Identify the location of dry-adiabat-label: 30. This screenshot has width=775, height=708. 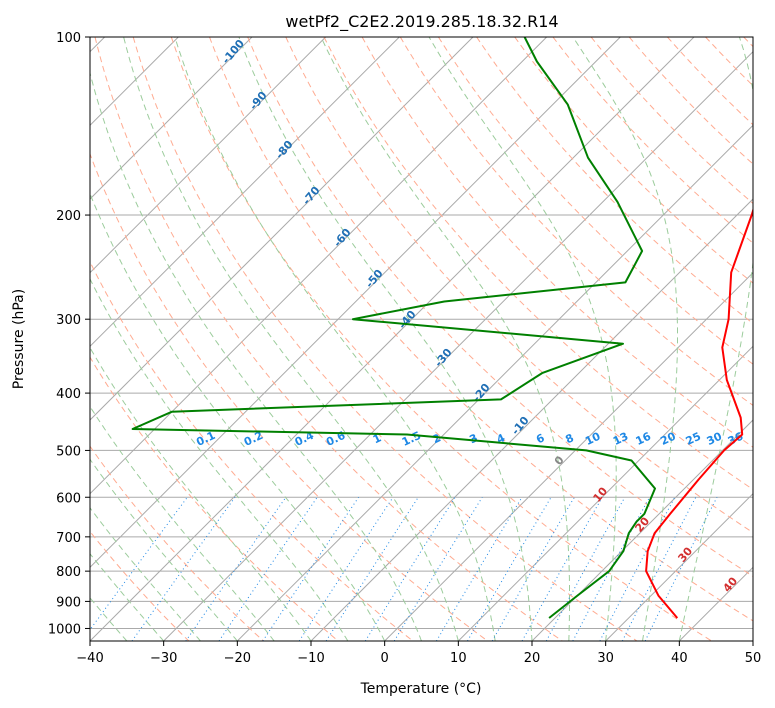
(685, 554).